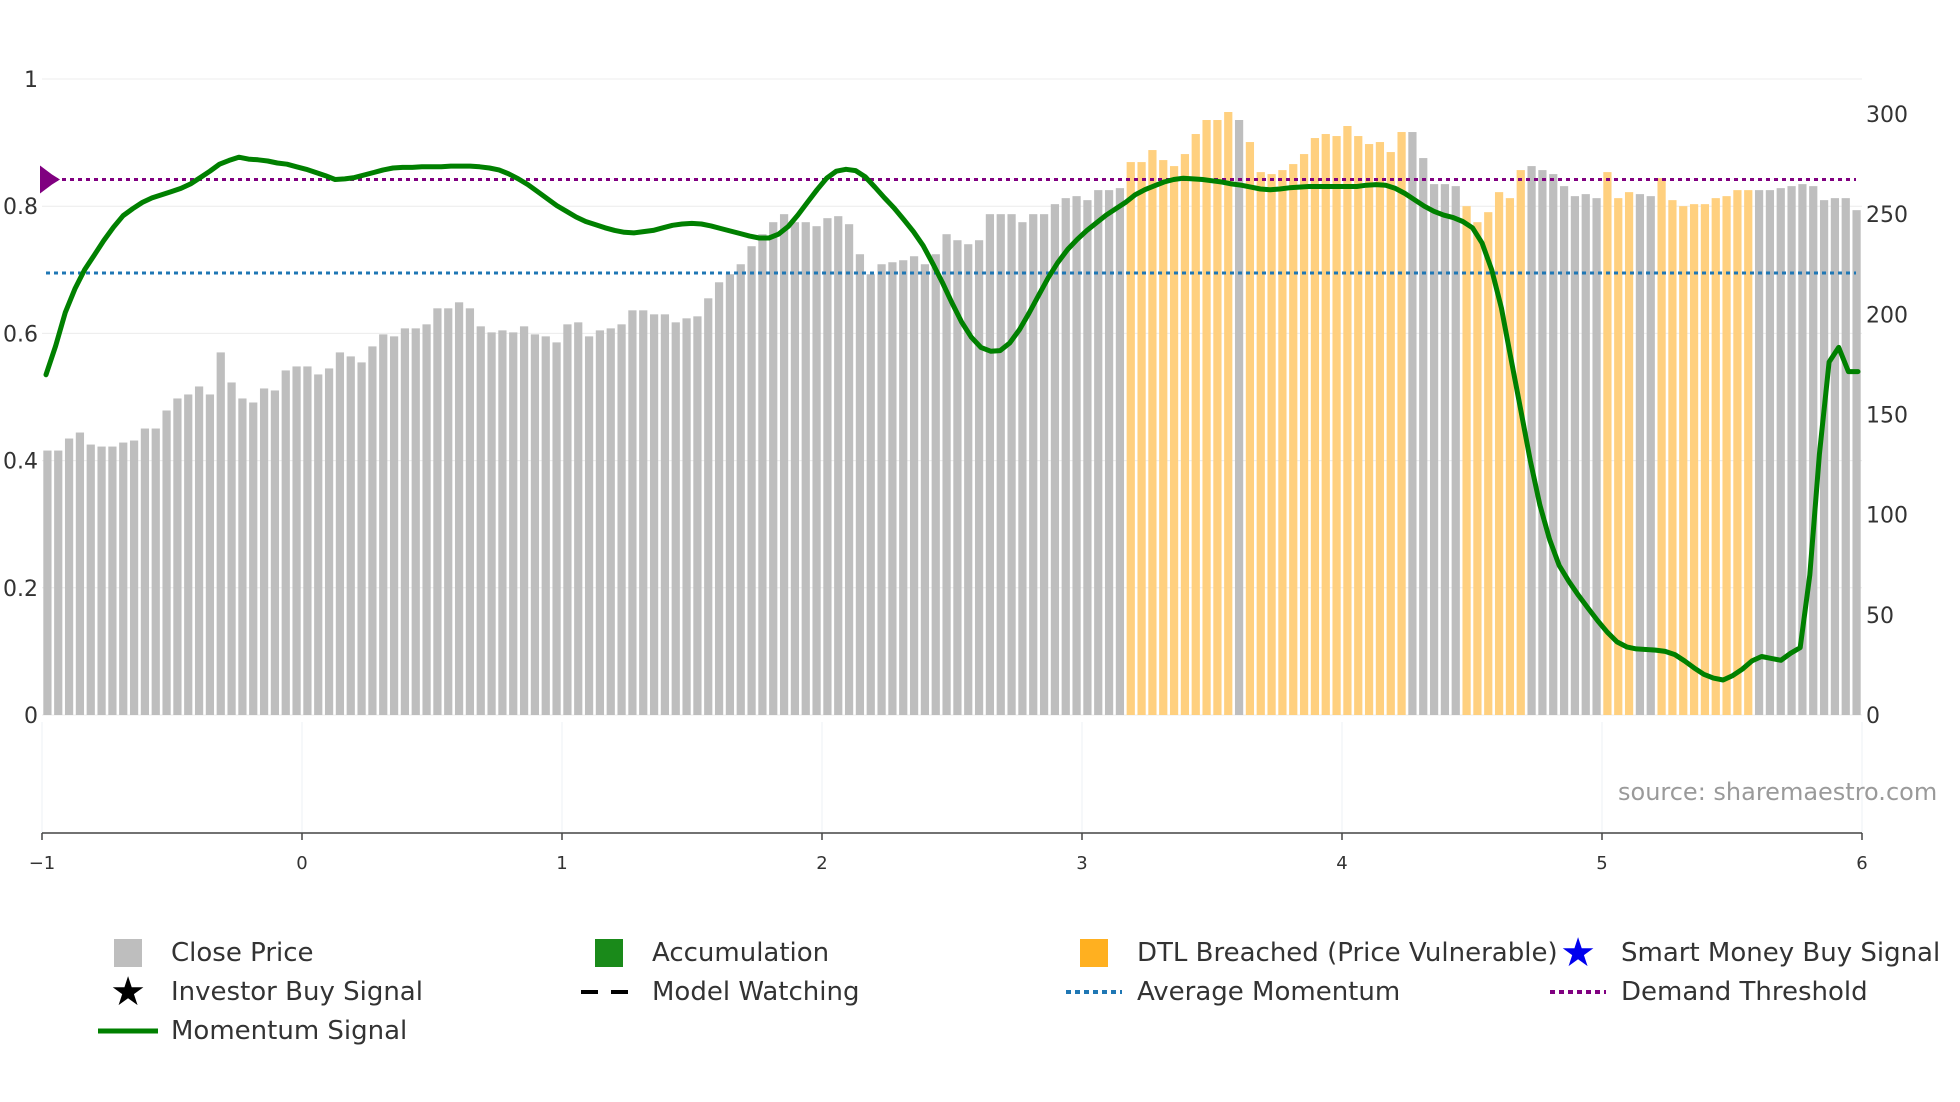  I want to click on right-tick-label: 0, so click(1873, 716).